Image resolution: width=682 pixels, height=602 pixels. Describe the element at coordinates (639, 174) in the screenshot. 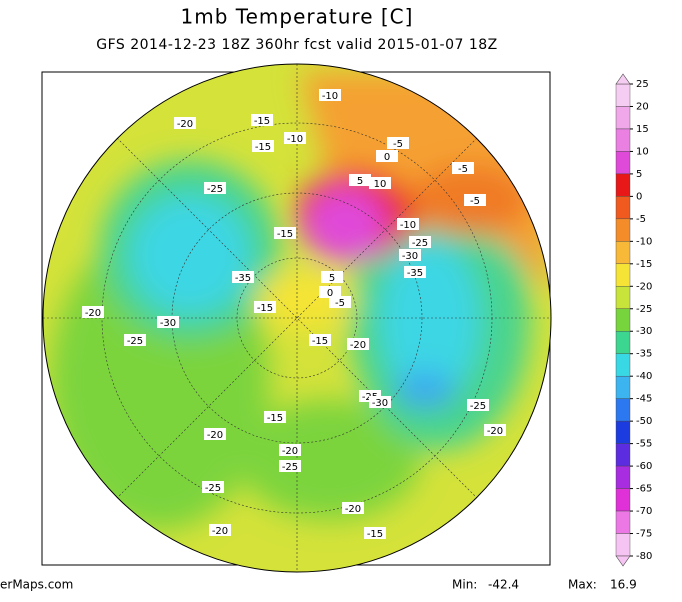

I see `colorbar-label: 5` at that location.